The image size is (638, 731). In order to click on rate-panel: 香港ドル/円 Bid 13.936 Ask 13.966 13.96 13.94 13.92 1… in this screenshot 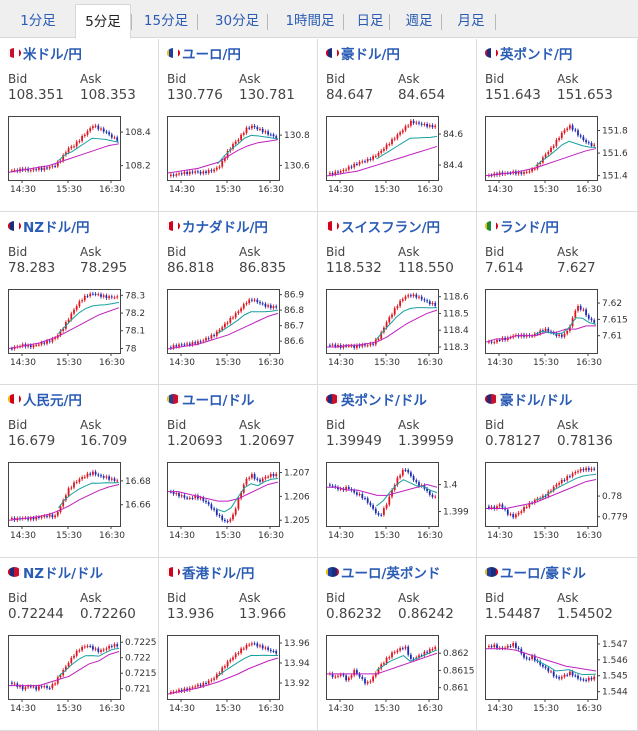, I will do `click(238, 644)`.